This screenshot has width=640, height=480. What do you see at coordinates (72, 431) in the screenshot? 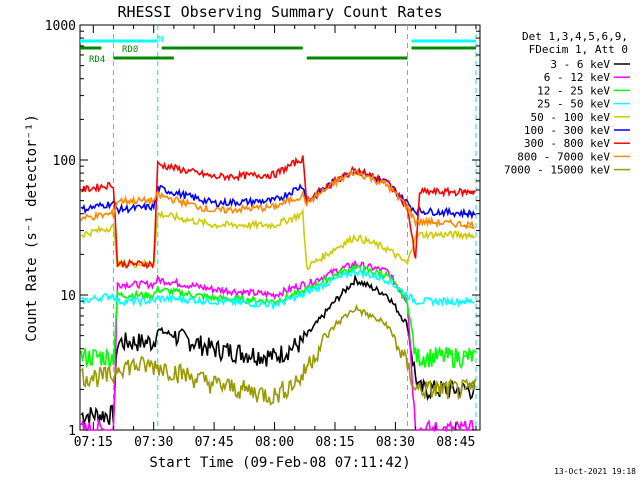
I see `y-tick-label: 1` at bounding box center [72, 431].